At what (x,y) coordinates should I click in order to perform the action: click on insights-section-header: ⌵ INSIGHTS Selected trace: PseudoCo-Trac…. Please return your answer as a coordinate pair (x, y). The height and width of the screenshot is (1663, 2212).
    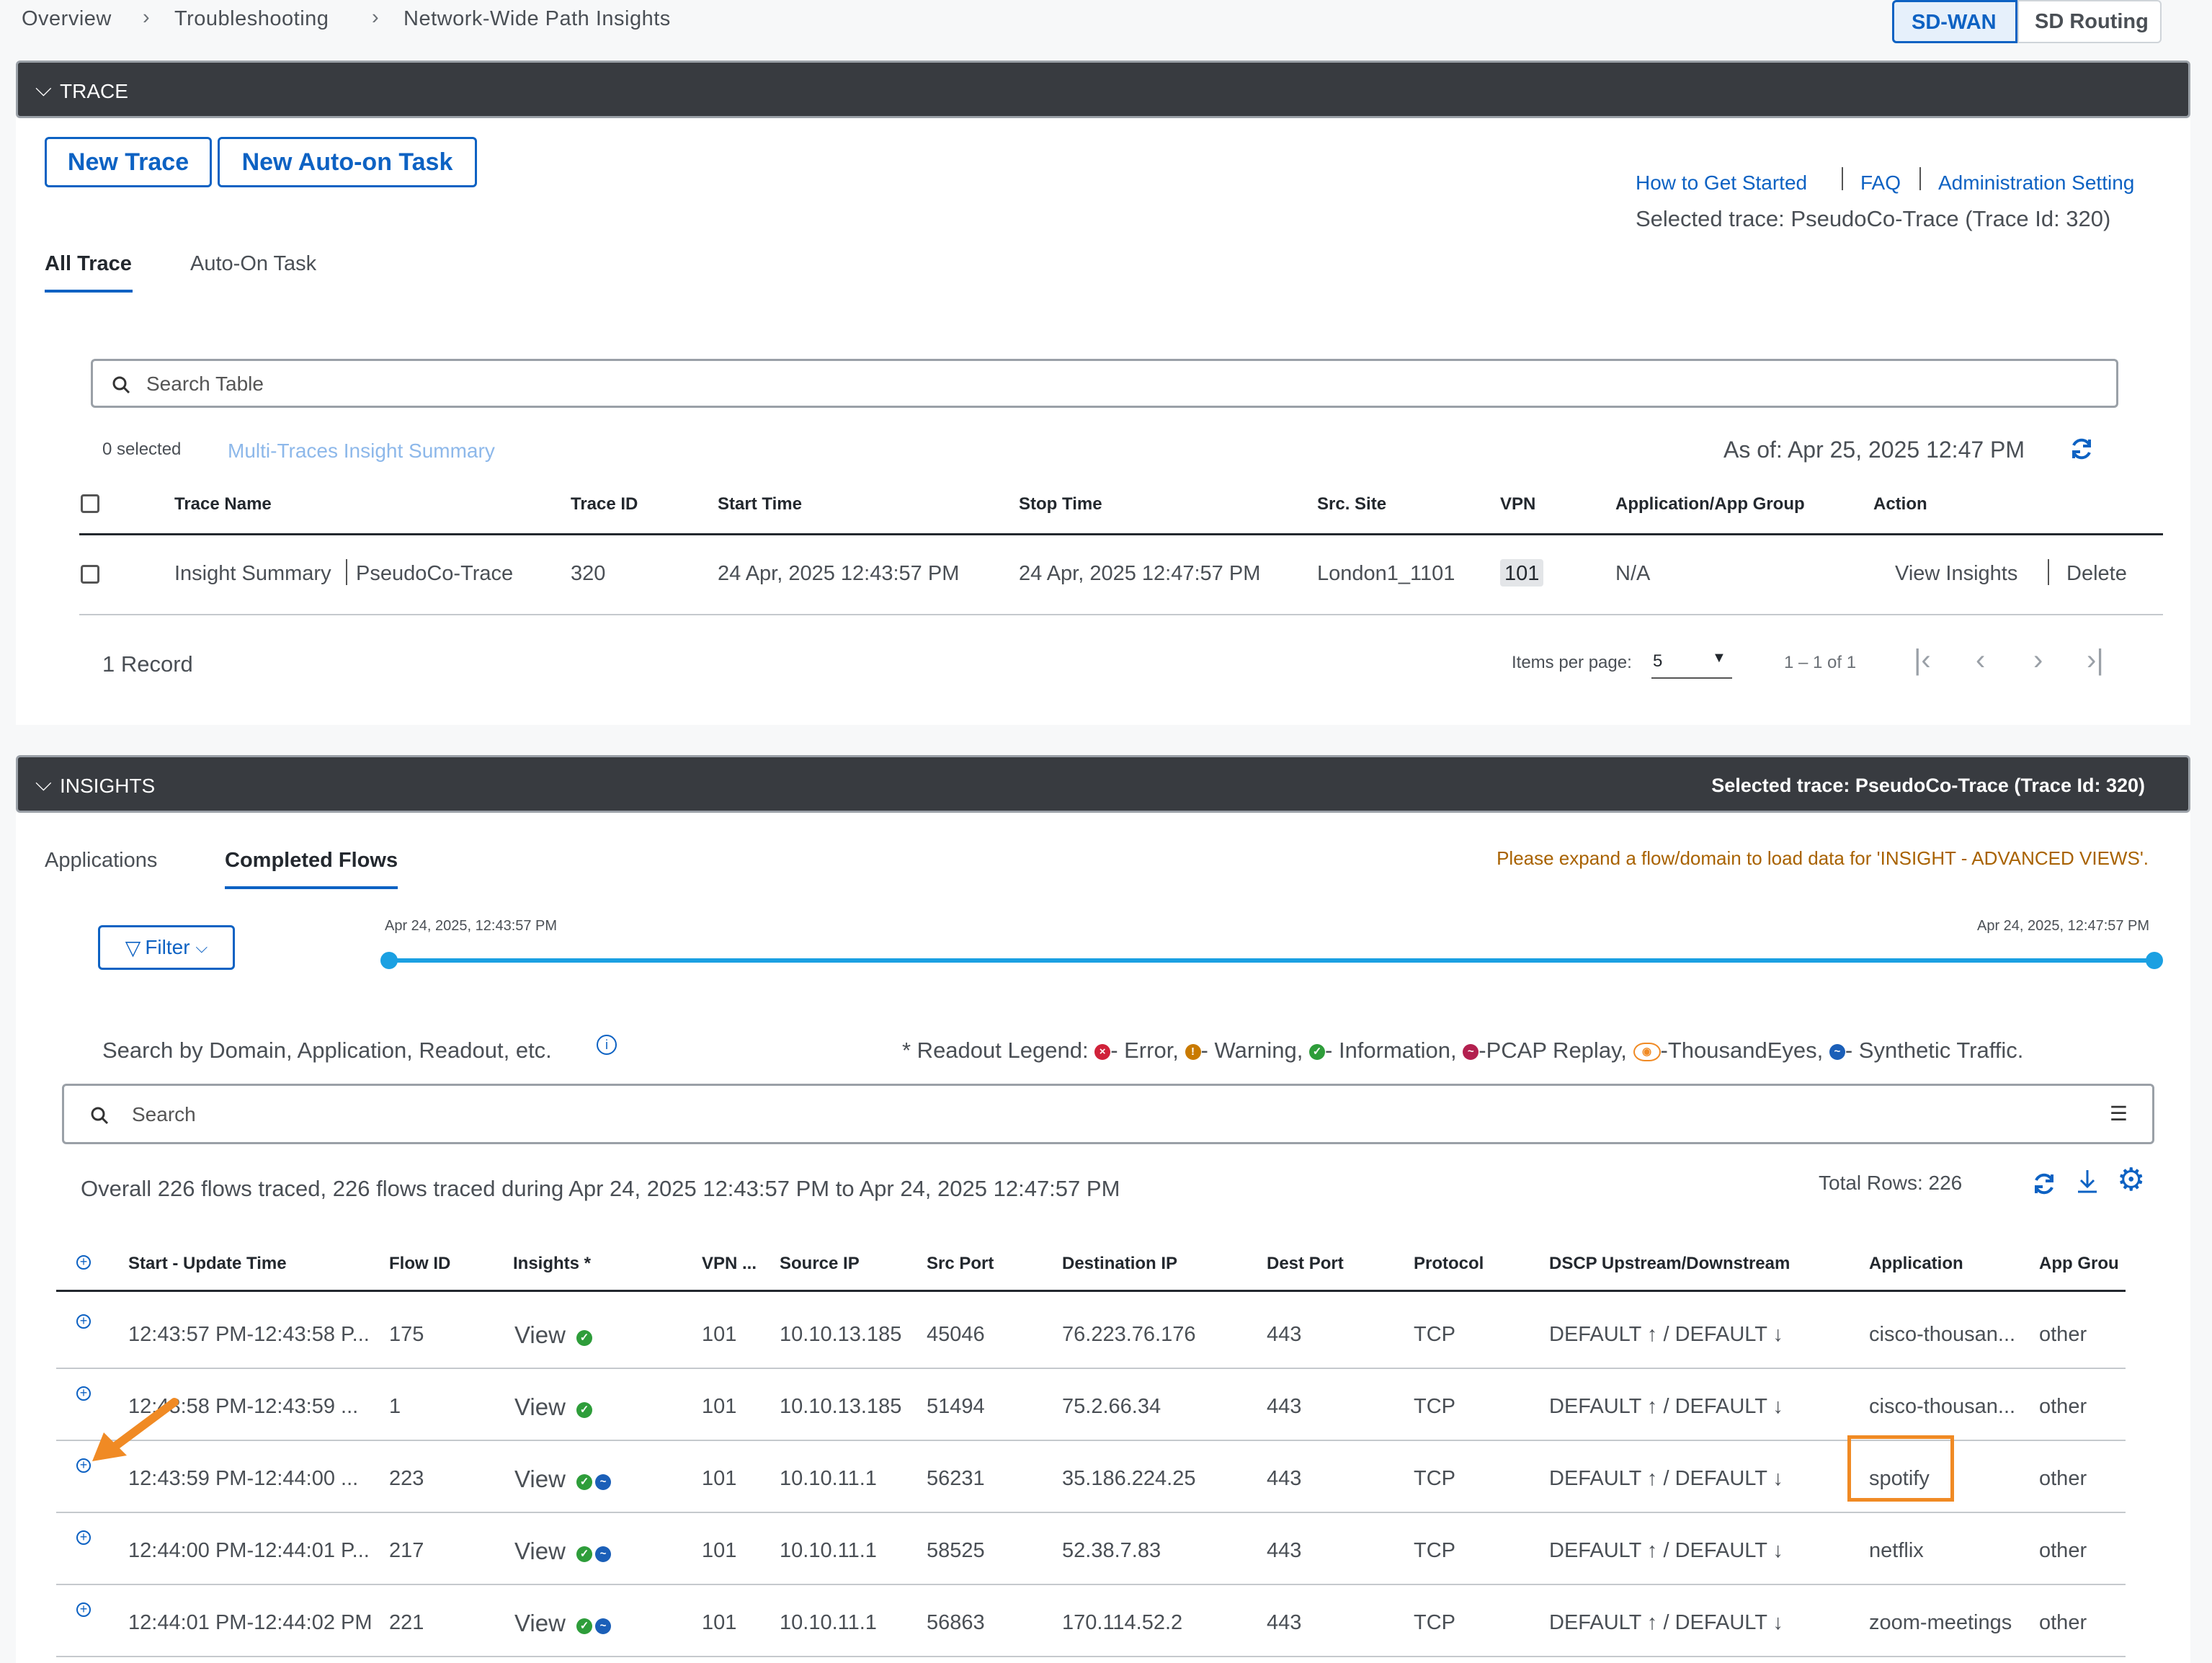
    Looking at the image, I should click on (1103, 784).